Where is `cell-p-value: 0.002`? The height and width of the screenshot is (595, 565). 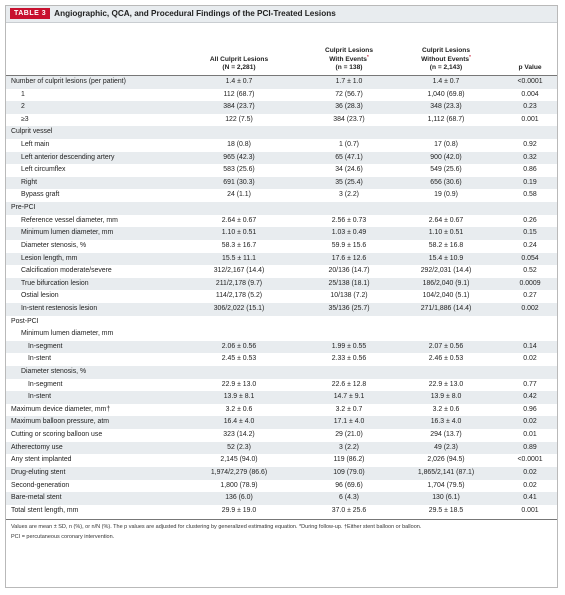
cell-p-value: 0.002 is located at coordinates (530, 308).